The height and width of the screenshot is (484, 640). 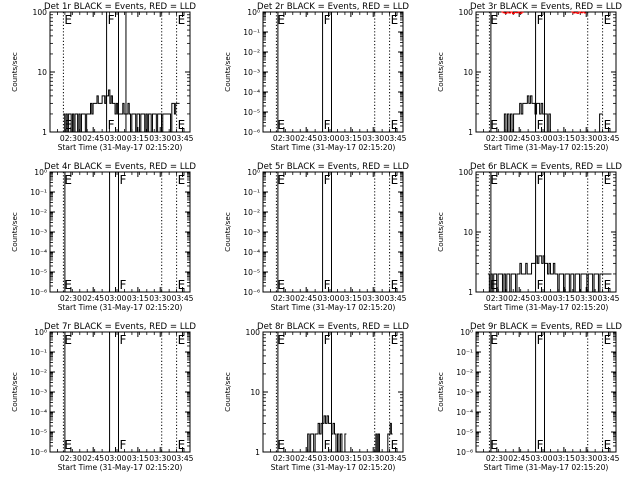 I want to click on panel-title: Det 3r BLACK = Events, RED = LLD, so click(x=546, y=7).